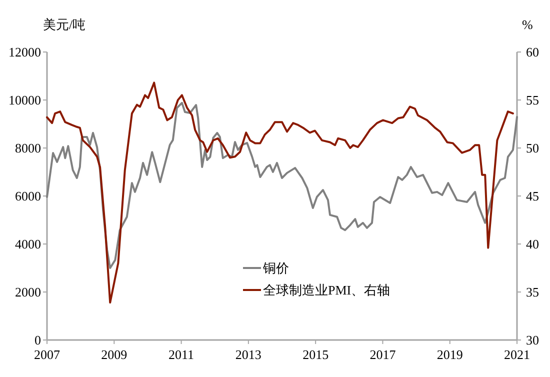  Describe the element at coordinates (449, 354) in the screenshot. I see `x-tick-label: 2019` at that location.